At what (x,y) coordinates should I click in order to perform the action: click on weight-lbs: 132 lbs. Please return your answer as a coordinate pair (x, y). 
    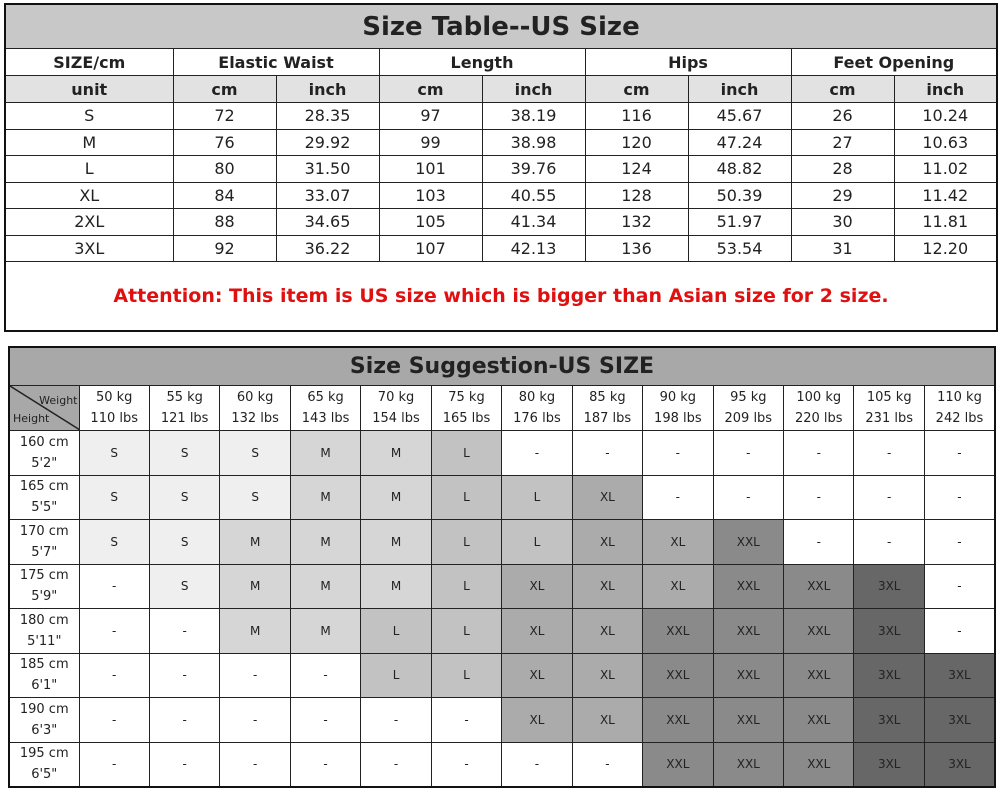
    Looking at the image, I should click on (255, 418).